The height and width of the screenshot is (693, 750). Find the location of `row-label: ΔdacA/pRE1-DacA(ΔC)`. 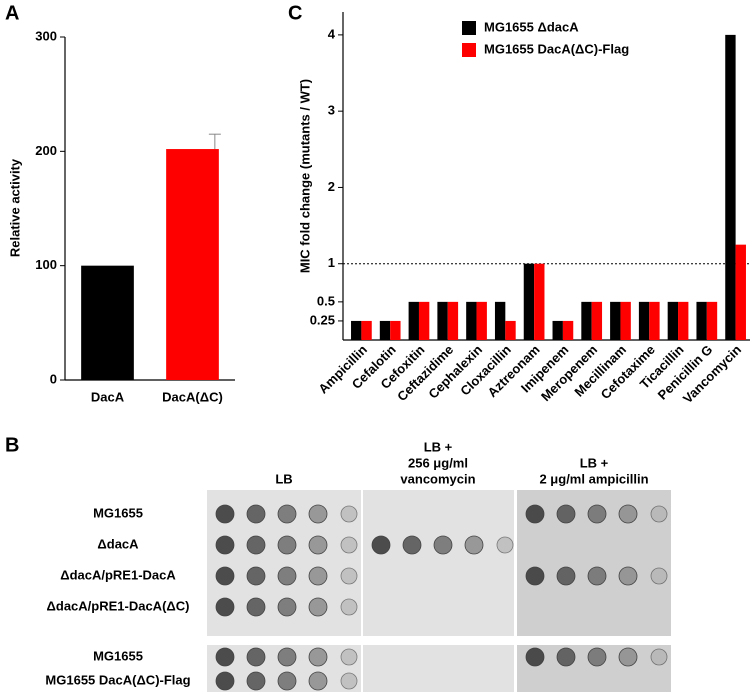

row-label: ΔdacA/pRE1-DacA(ΔC) is located at coordinates (118, 605).